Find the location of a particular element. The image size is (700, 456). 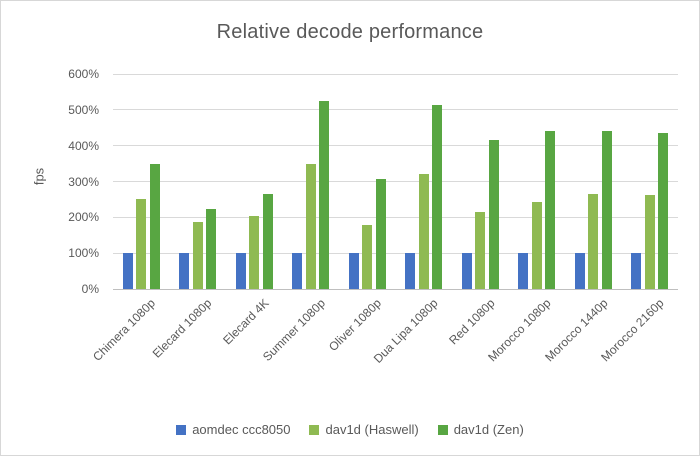

y-tick-label: 200% is located at coordinates (83, 217).